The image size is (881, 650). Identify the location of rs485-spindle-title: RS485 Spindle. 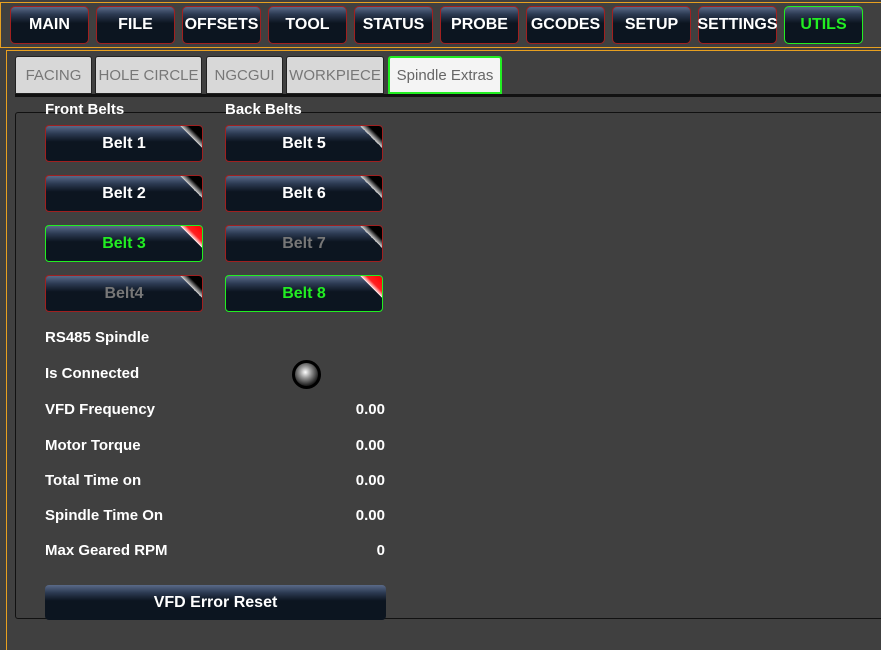
(97, 337).